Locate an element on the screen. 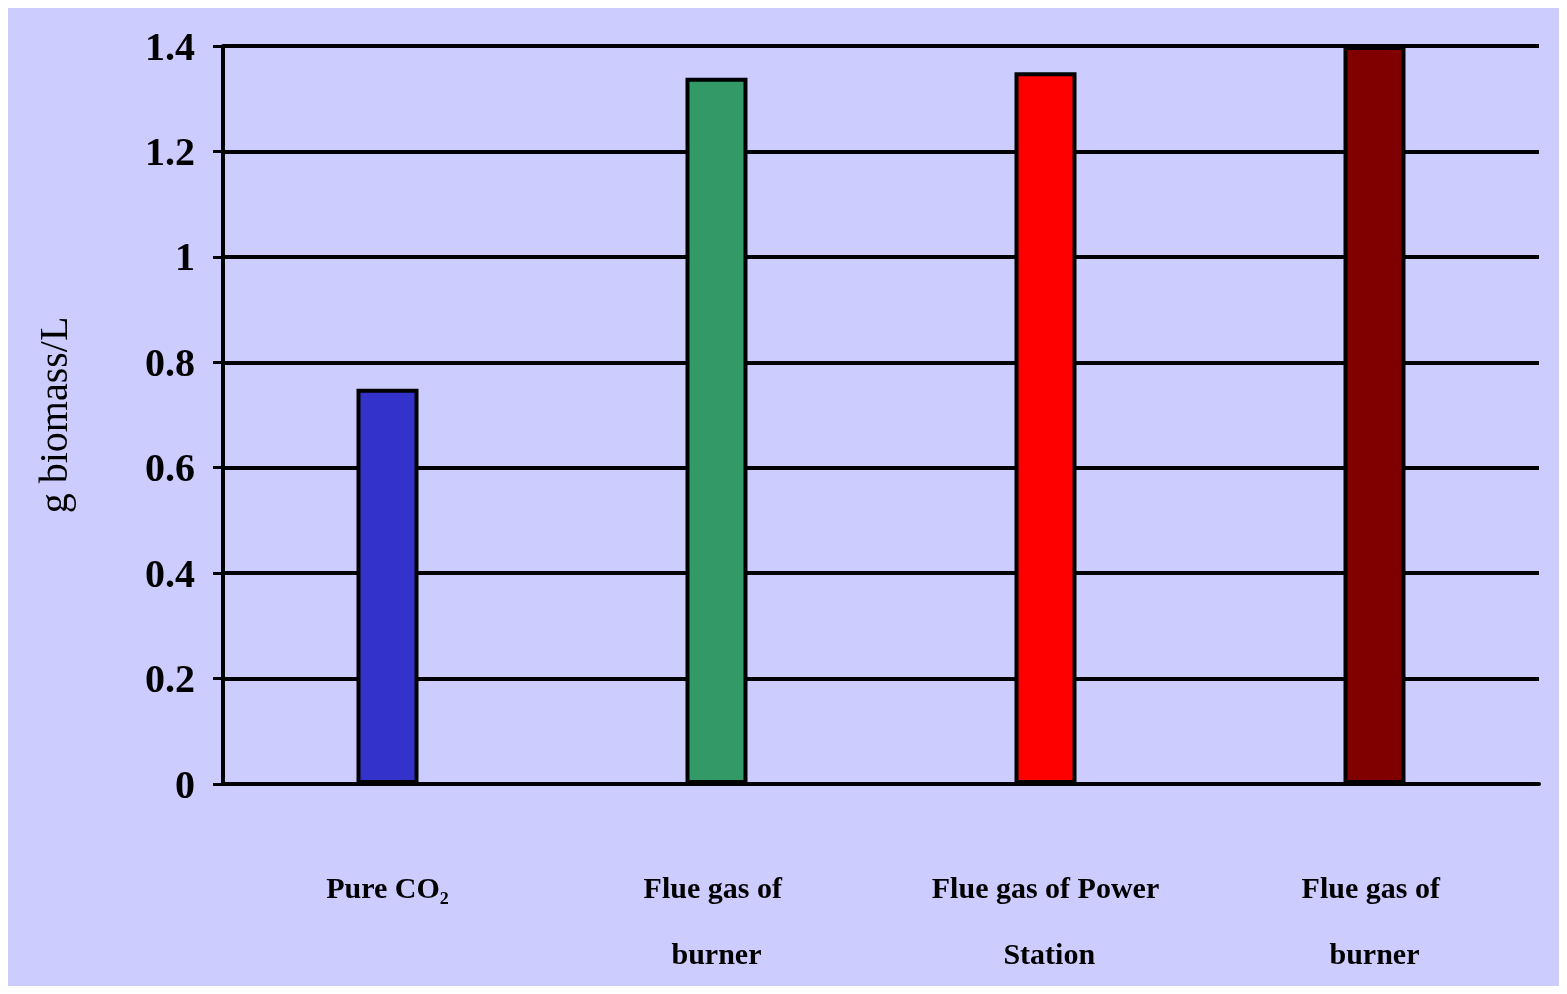  x-tick-label: Pure CO₂ is located at coordinates (387, 887).